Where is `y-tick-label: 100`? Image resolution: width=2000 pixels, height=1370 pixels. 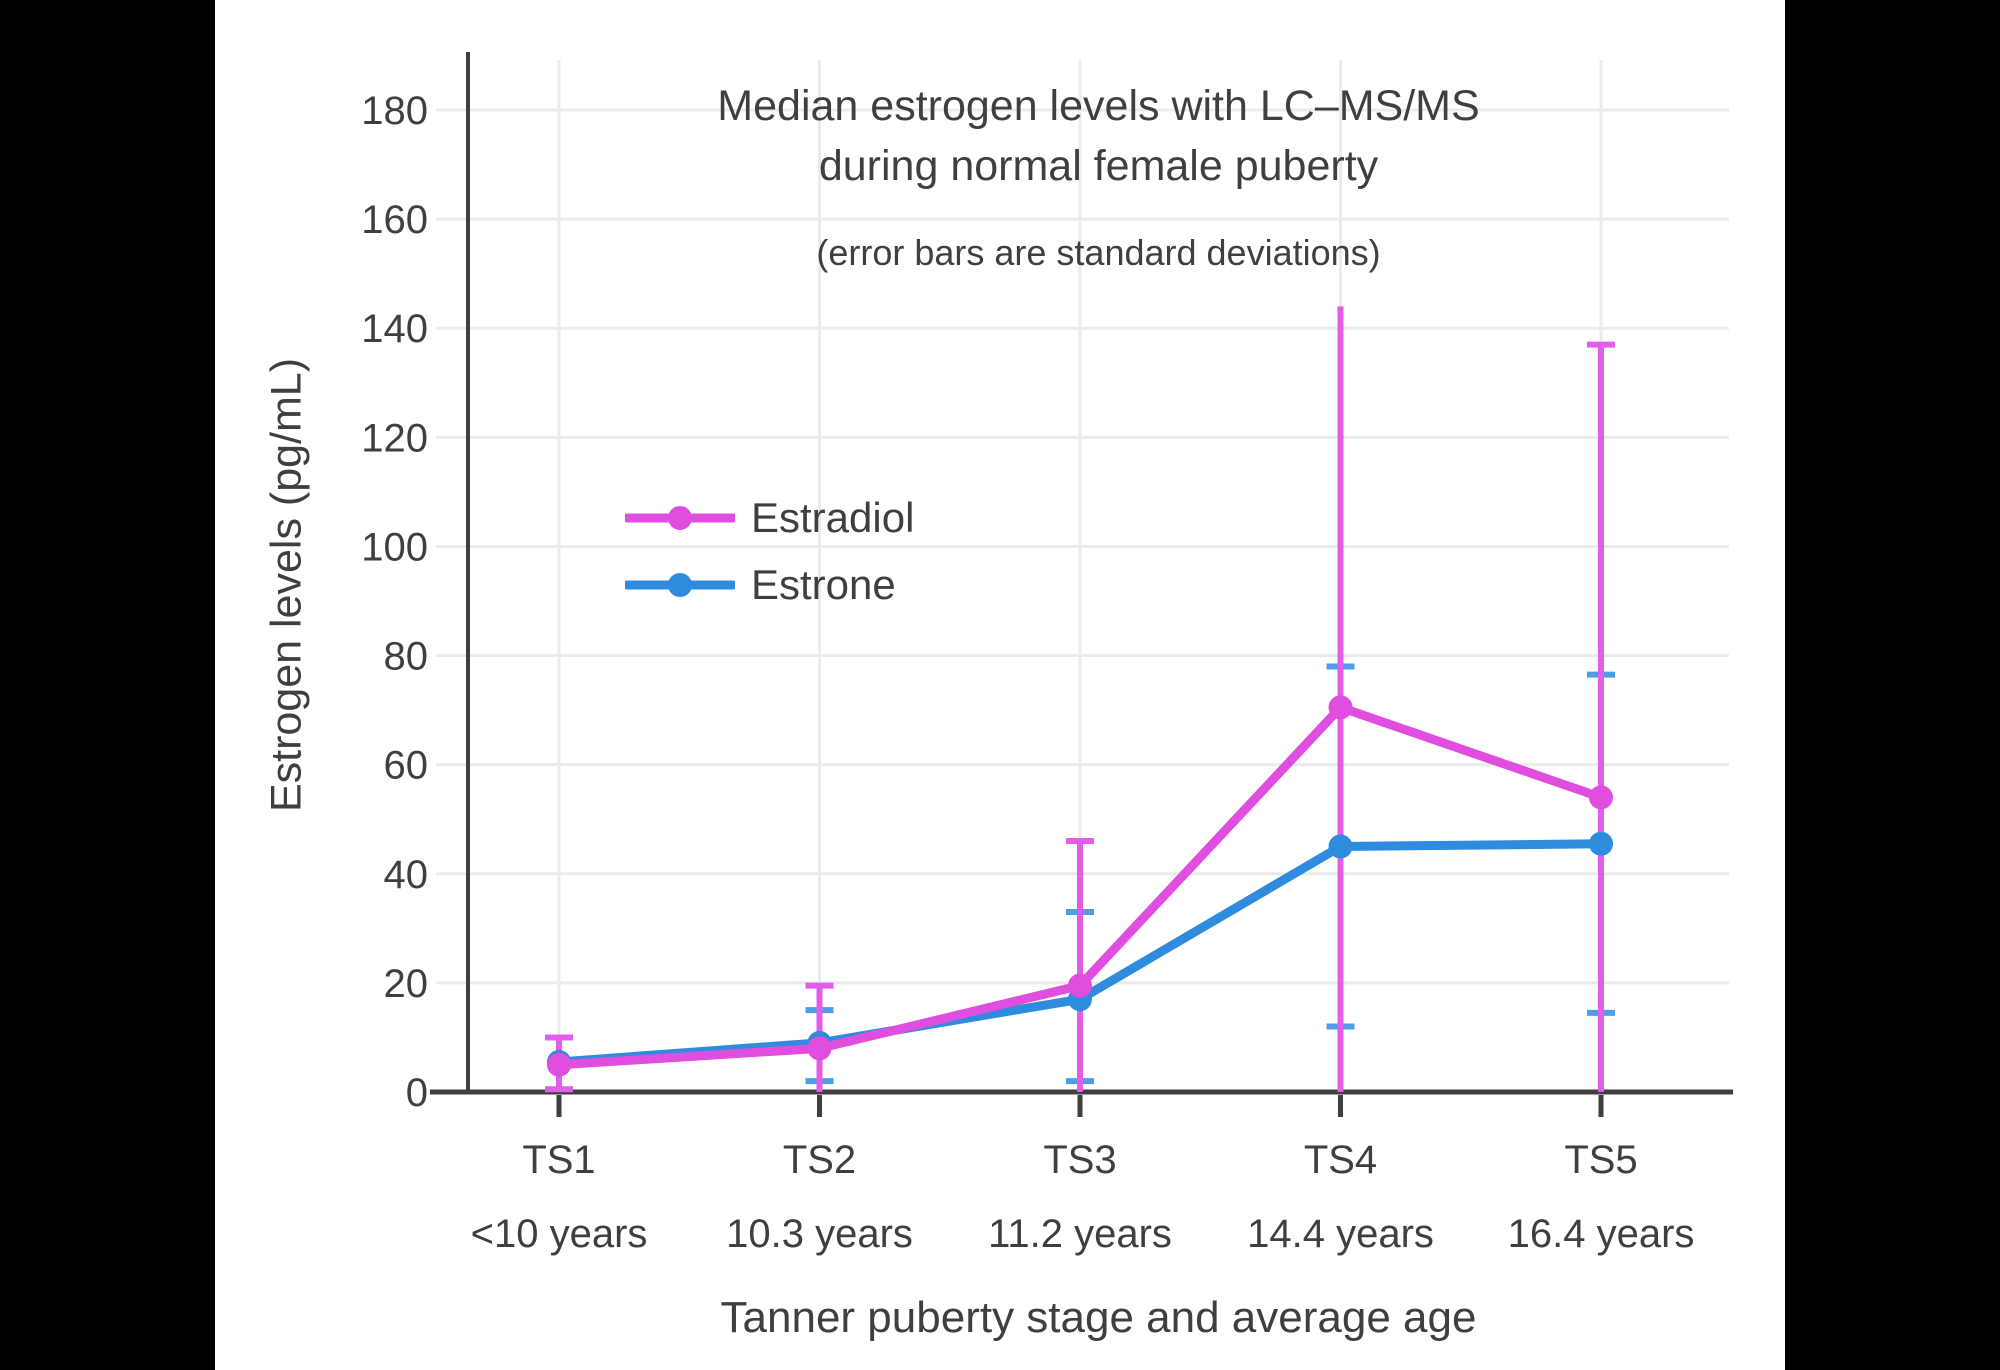 y-tick-label: 100 is located at coordinates (394, 547).